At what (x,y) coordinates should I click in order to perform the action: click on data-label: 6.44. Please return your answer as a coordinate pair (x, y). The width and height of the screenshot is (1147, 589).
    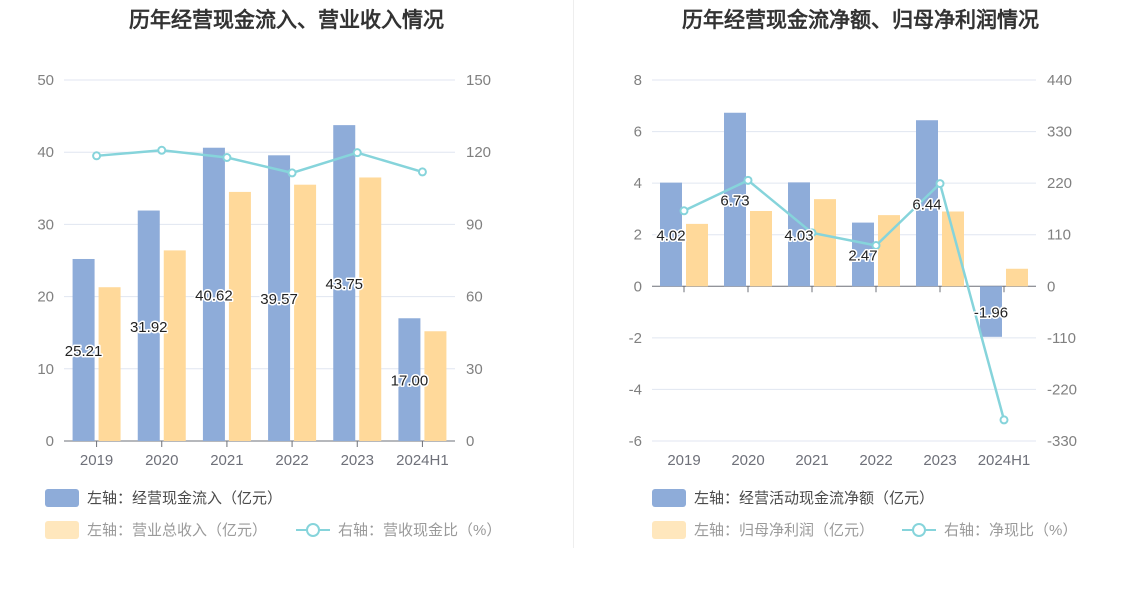
    Looking at the image, I should click on (926, 204).